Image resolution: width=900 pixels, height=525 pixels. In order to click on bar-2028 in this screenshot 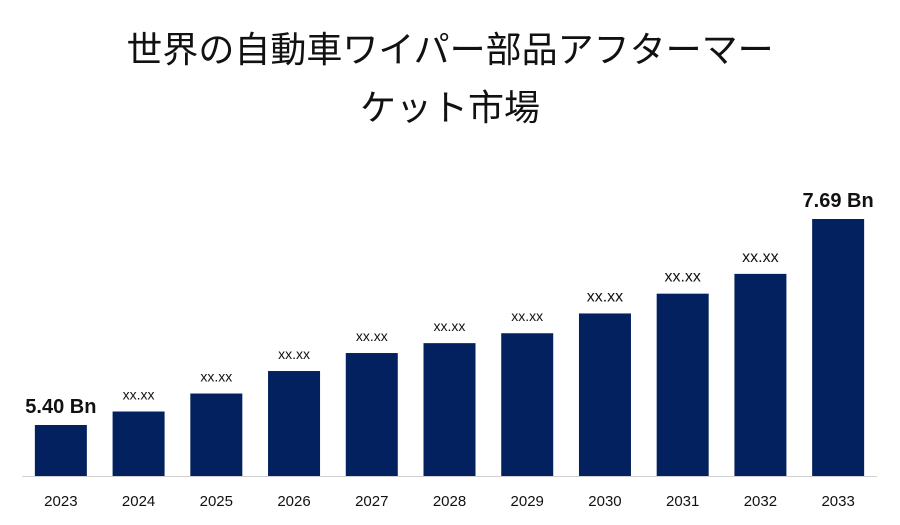, I will do `click(449, 409)`.